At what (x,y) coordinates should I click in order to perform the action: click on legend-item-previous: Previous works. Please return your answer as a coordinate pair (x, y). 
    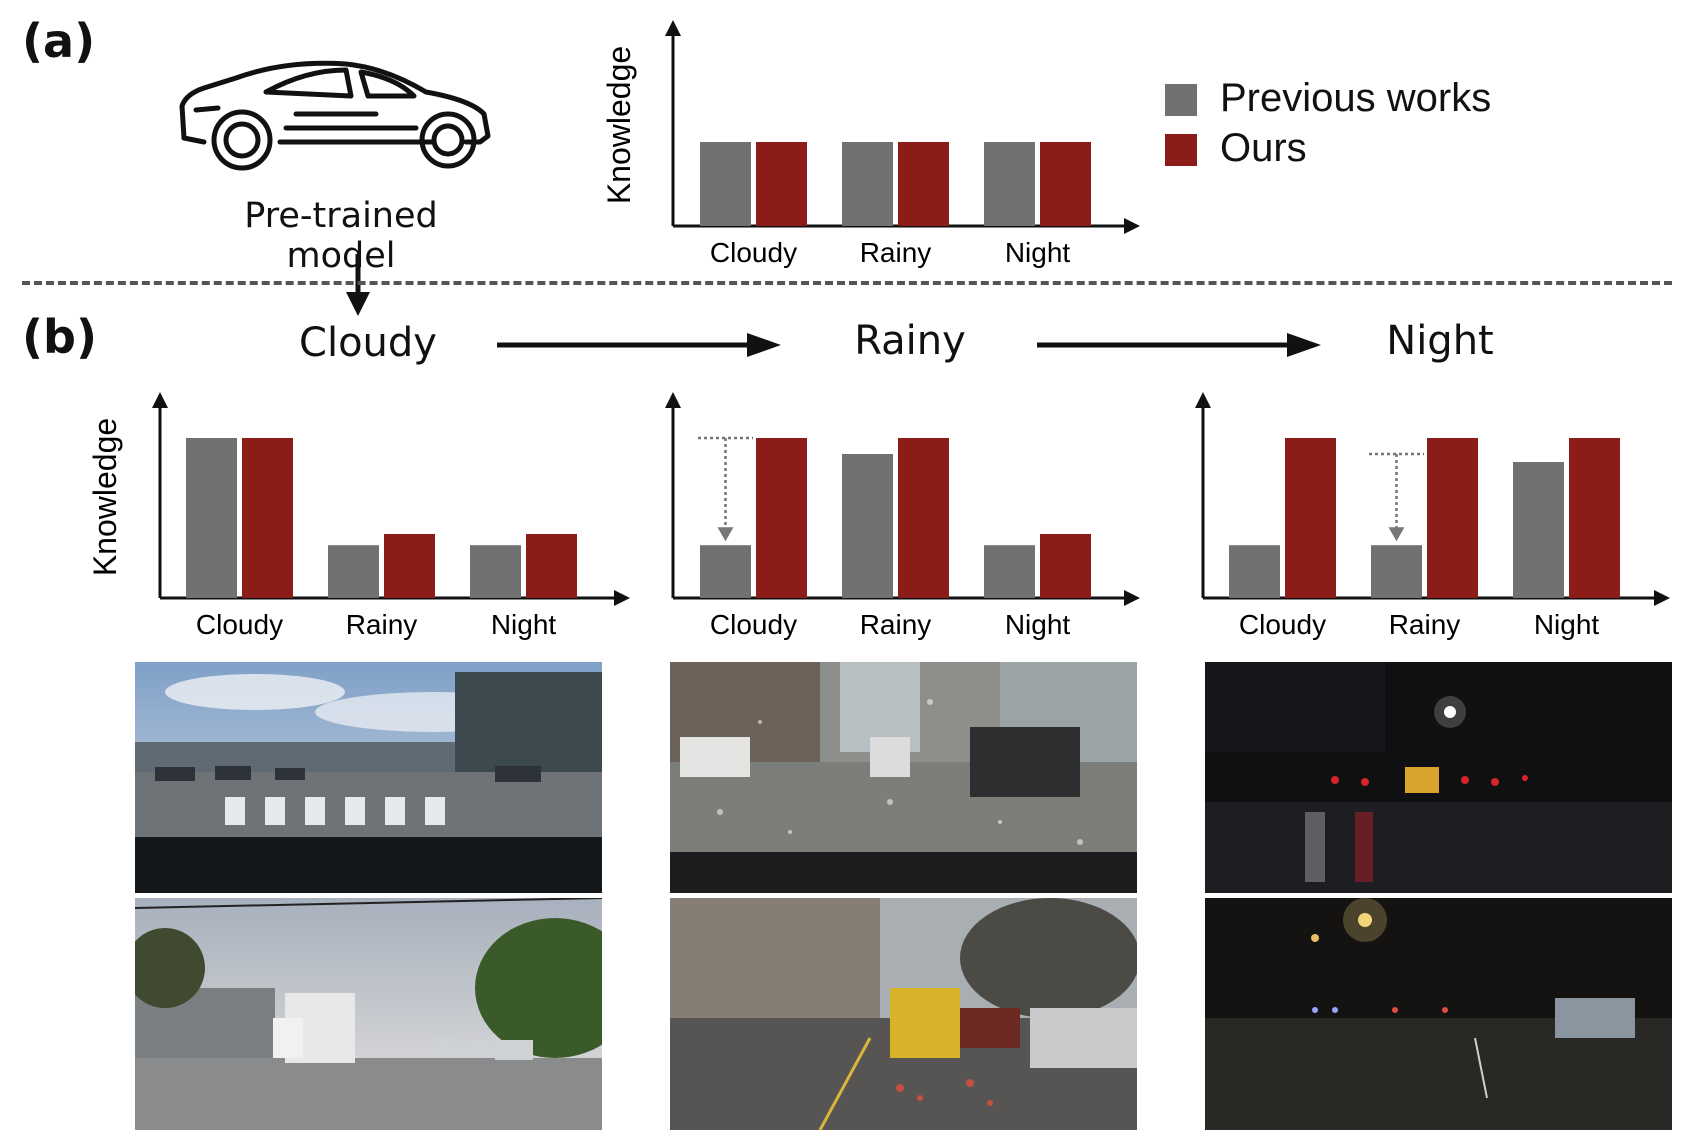
    Looking at the image, I should click on (1375, 102).